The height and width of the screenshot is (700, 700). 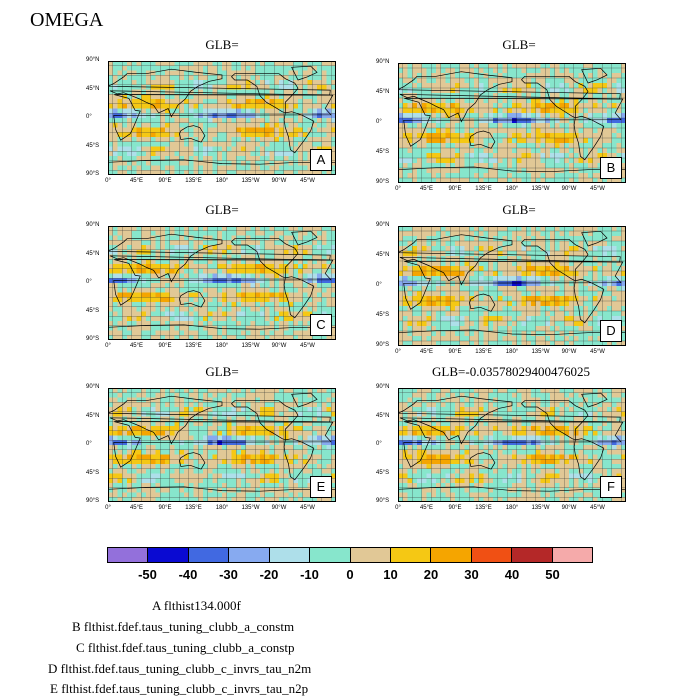 What do you see at coordinates (426, 352) in the screenshot?
I see `lon-tick-label: 45°E` at bounding box center [426, 352].